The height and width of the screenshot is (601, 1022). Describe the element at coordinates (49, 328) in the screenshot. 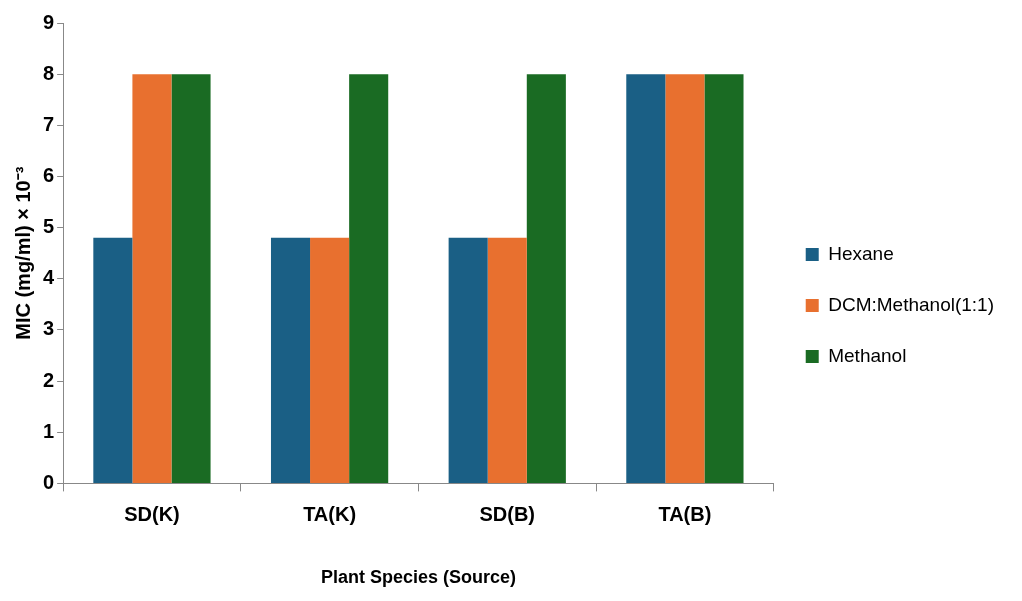

I see `y-tick-label: 3` at that location.